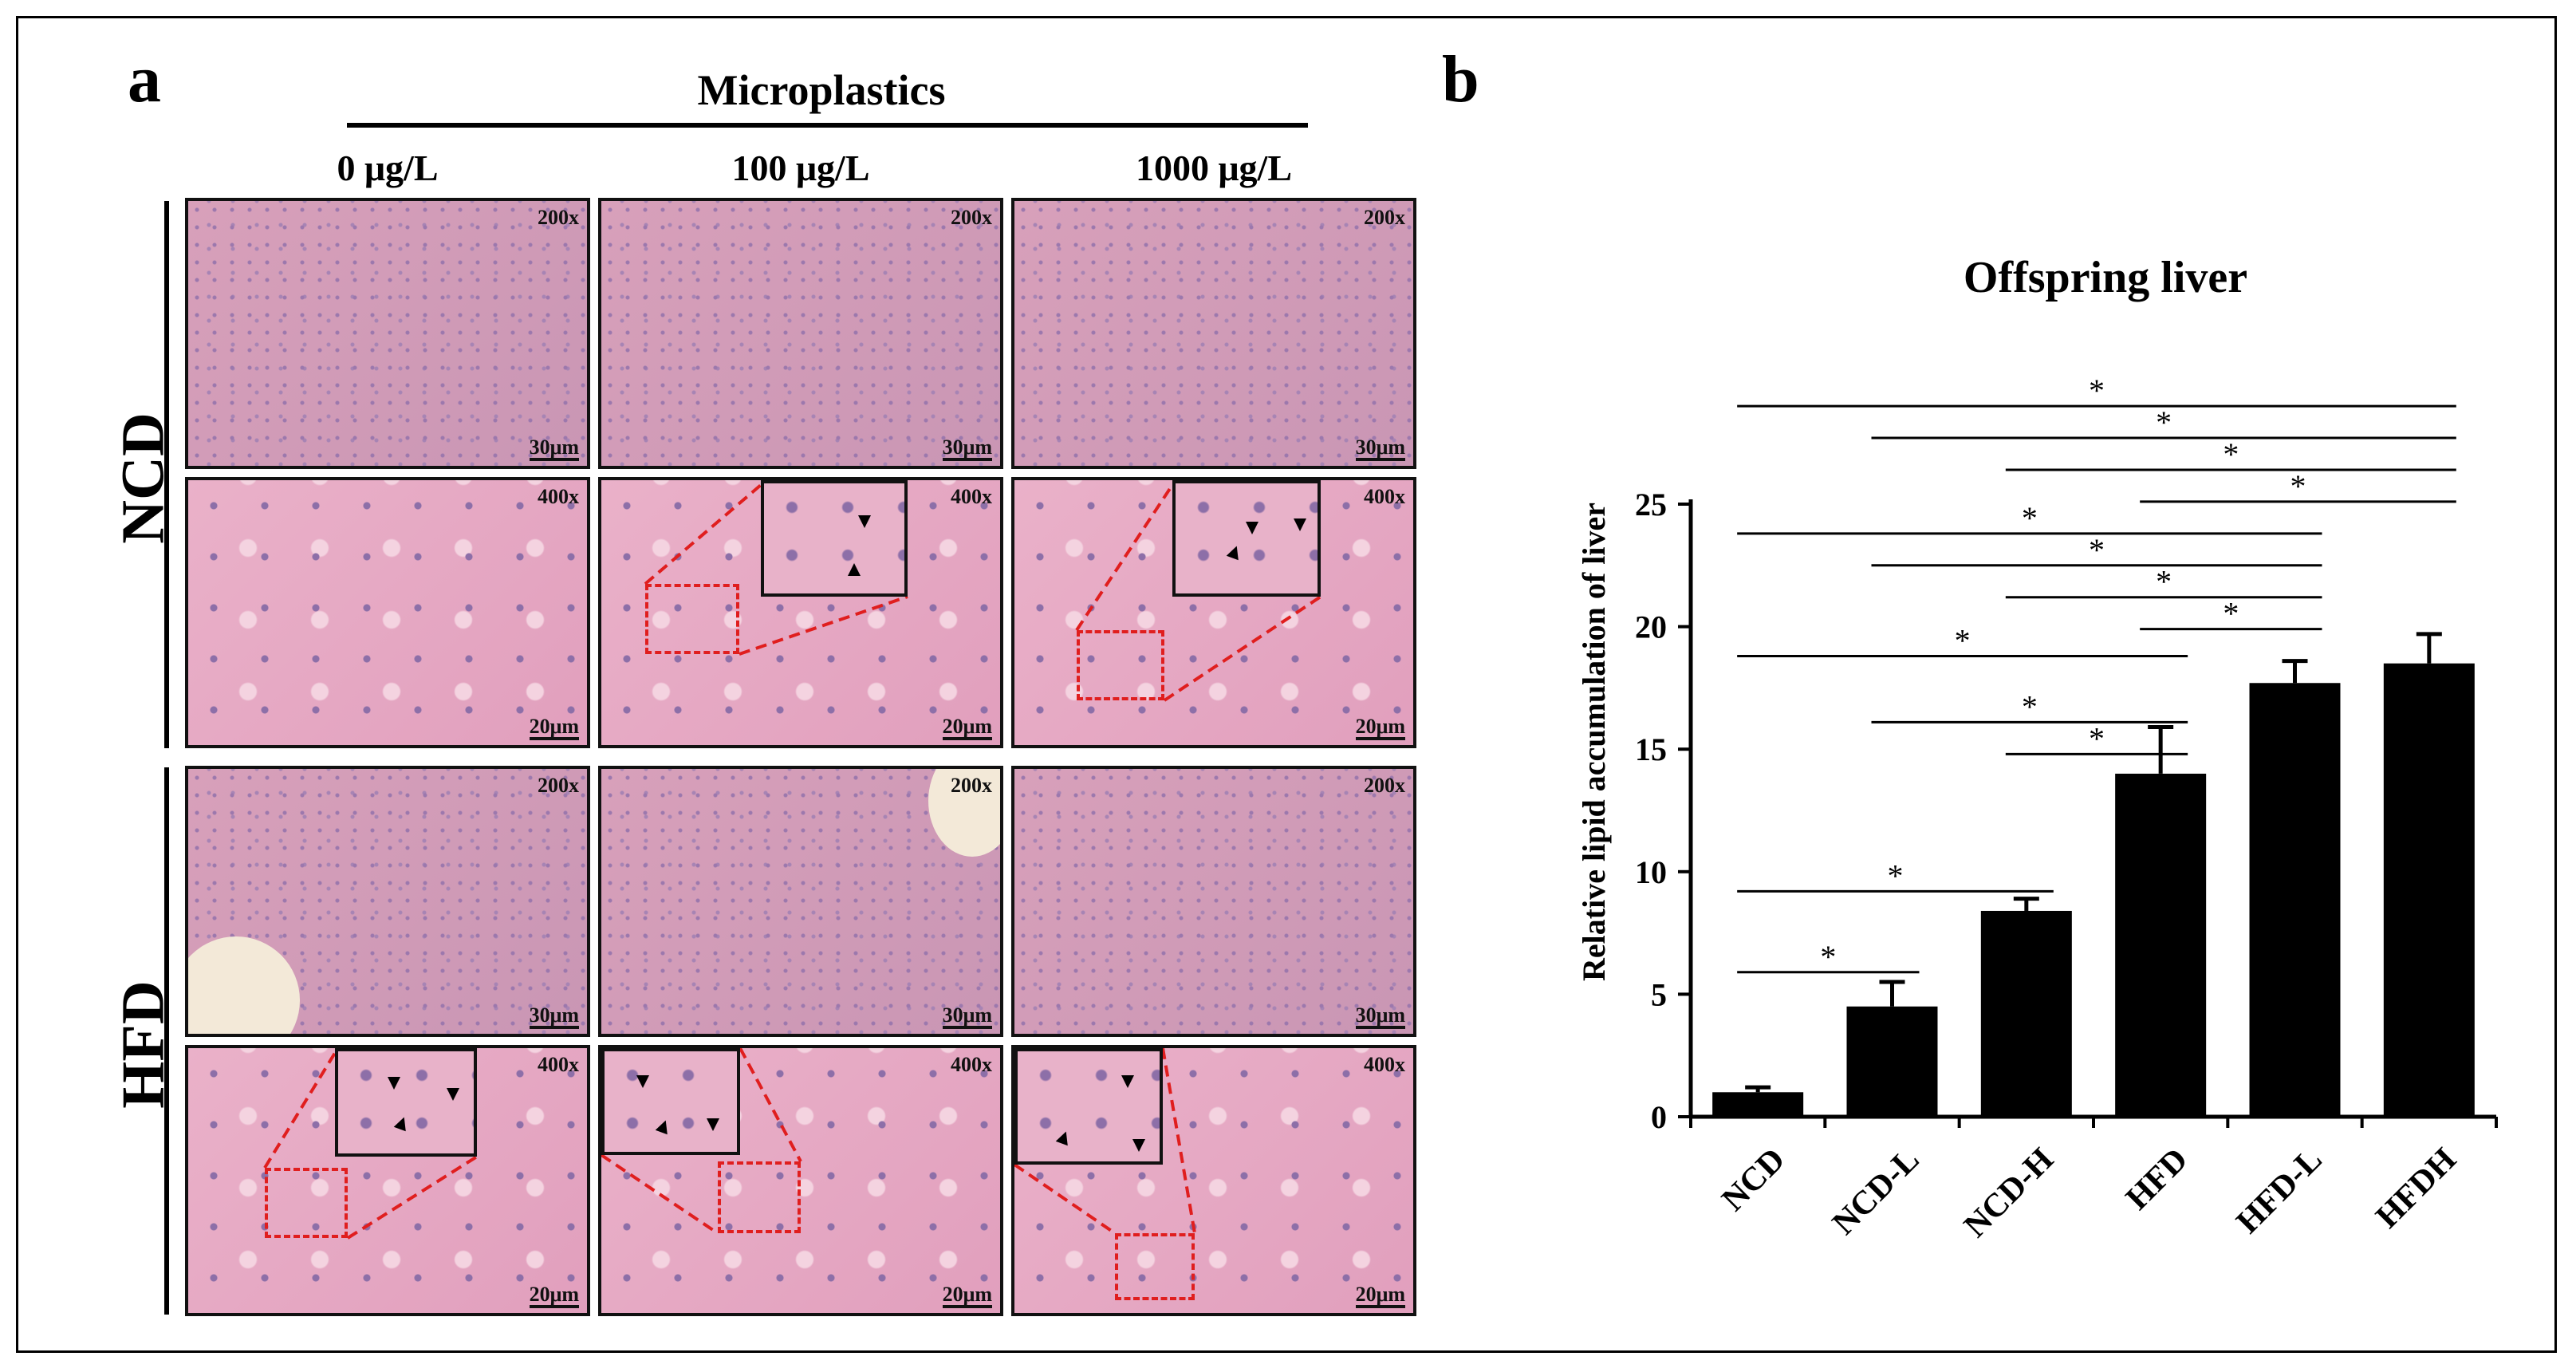  I want to click on micrograph-hfd-100-400x: 400x 20μm, so click(800, 1180).